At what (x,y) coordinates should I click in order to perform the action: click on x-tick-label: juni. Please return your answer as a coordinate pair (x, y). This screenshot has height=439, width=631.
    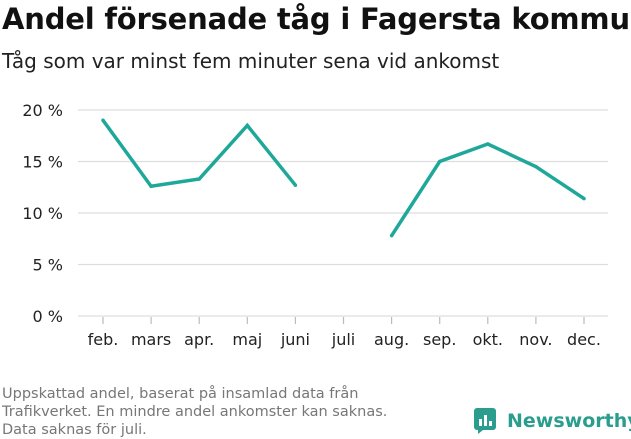
    Looking at the image, I should click on (295, 339).